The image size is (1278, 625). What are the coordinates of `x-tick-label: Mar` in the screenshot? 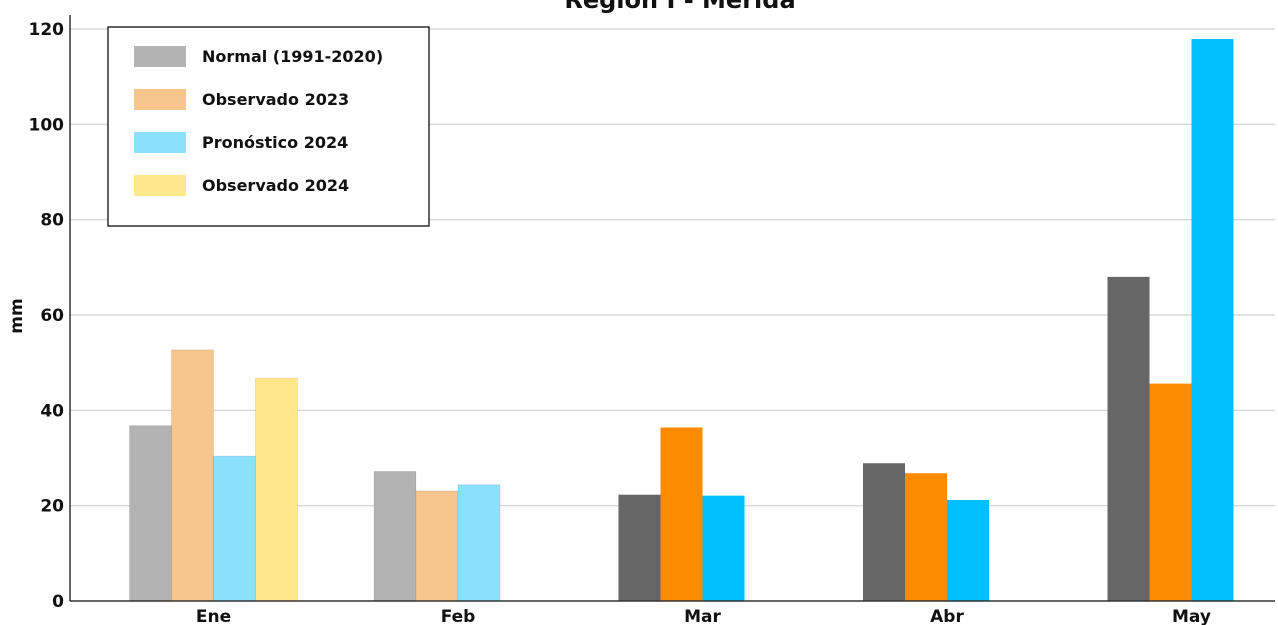 It's located at (702, 616).